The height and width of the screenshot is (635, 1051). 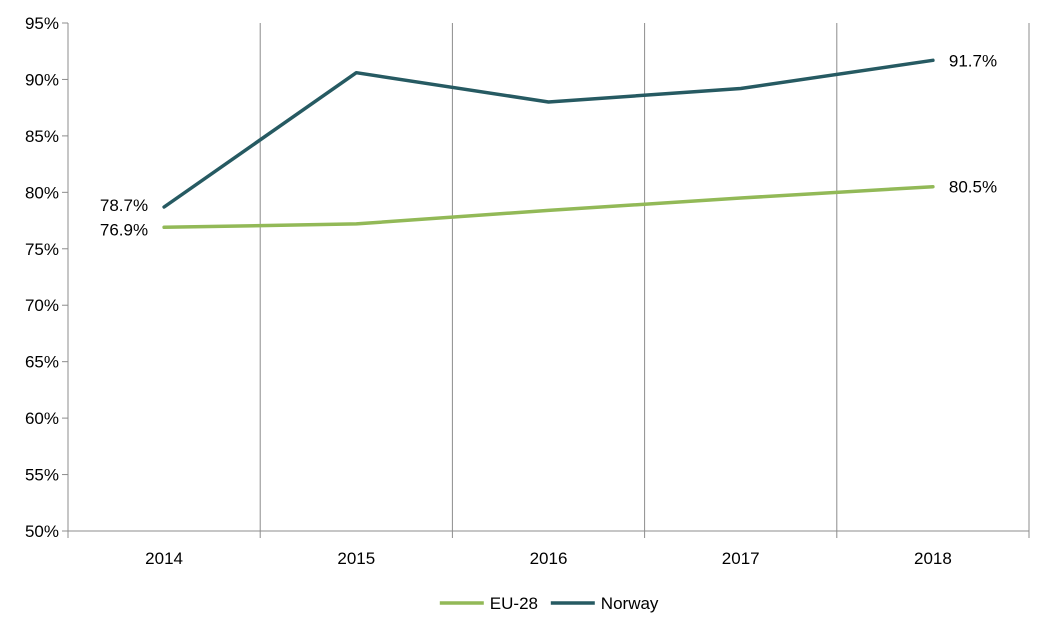 What do you see at coordinates (973, 60) in the screenshot?
I see `data-label: 91.7%` at bounding box center [973, 60].